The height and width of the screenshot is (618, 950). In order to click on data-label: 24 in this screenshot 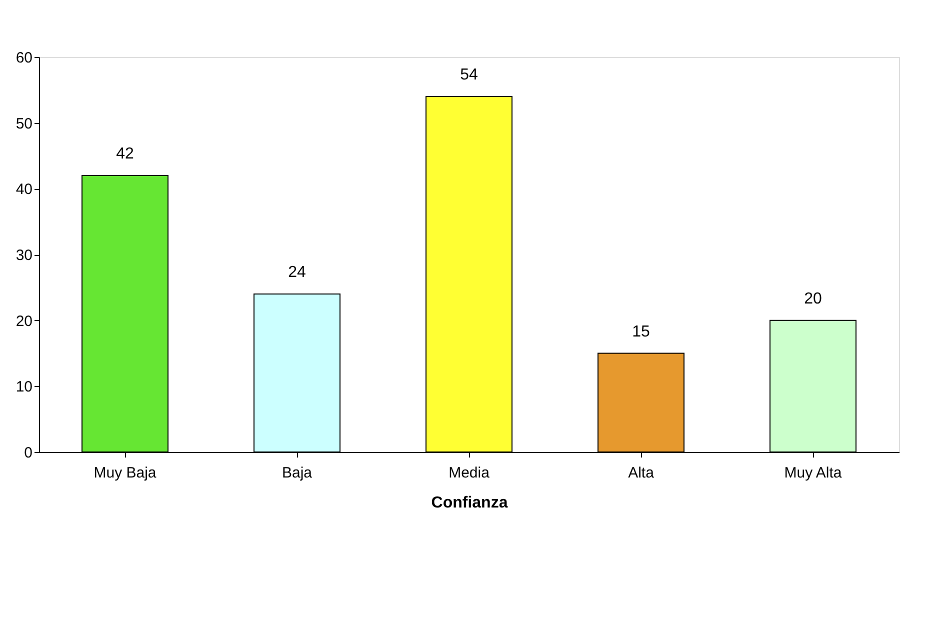, I will do `click(297, 272)`.